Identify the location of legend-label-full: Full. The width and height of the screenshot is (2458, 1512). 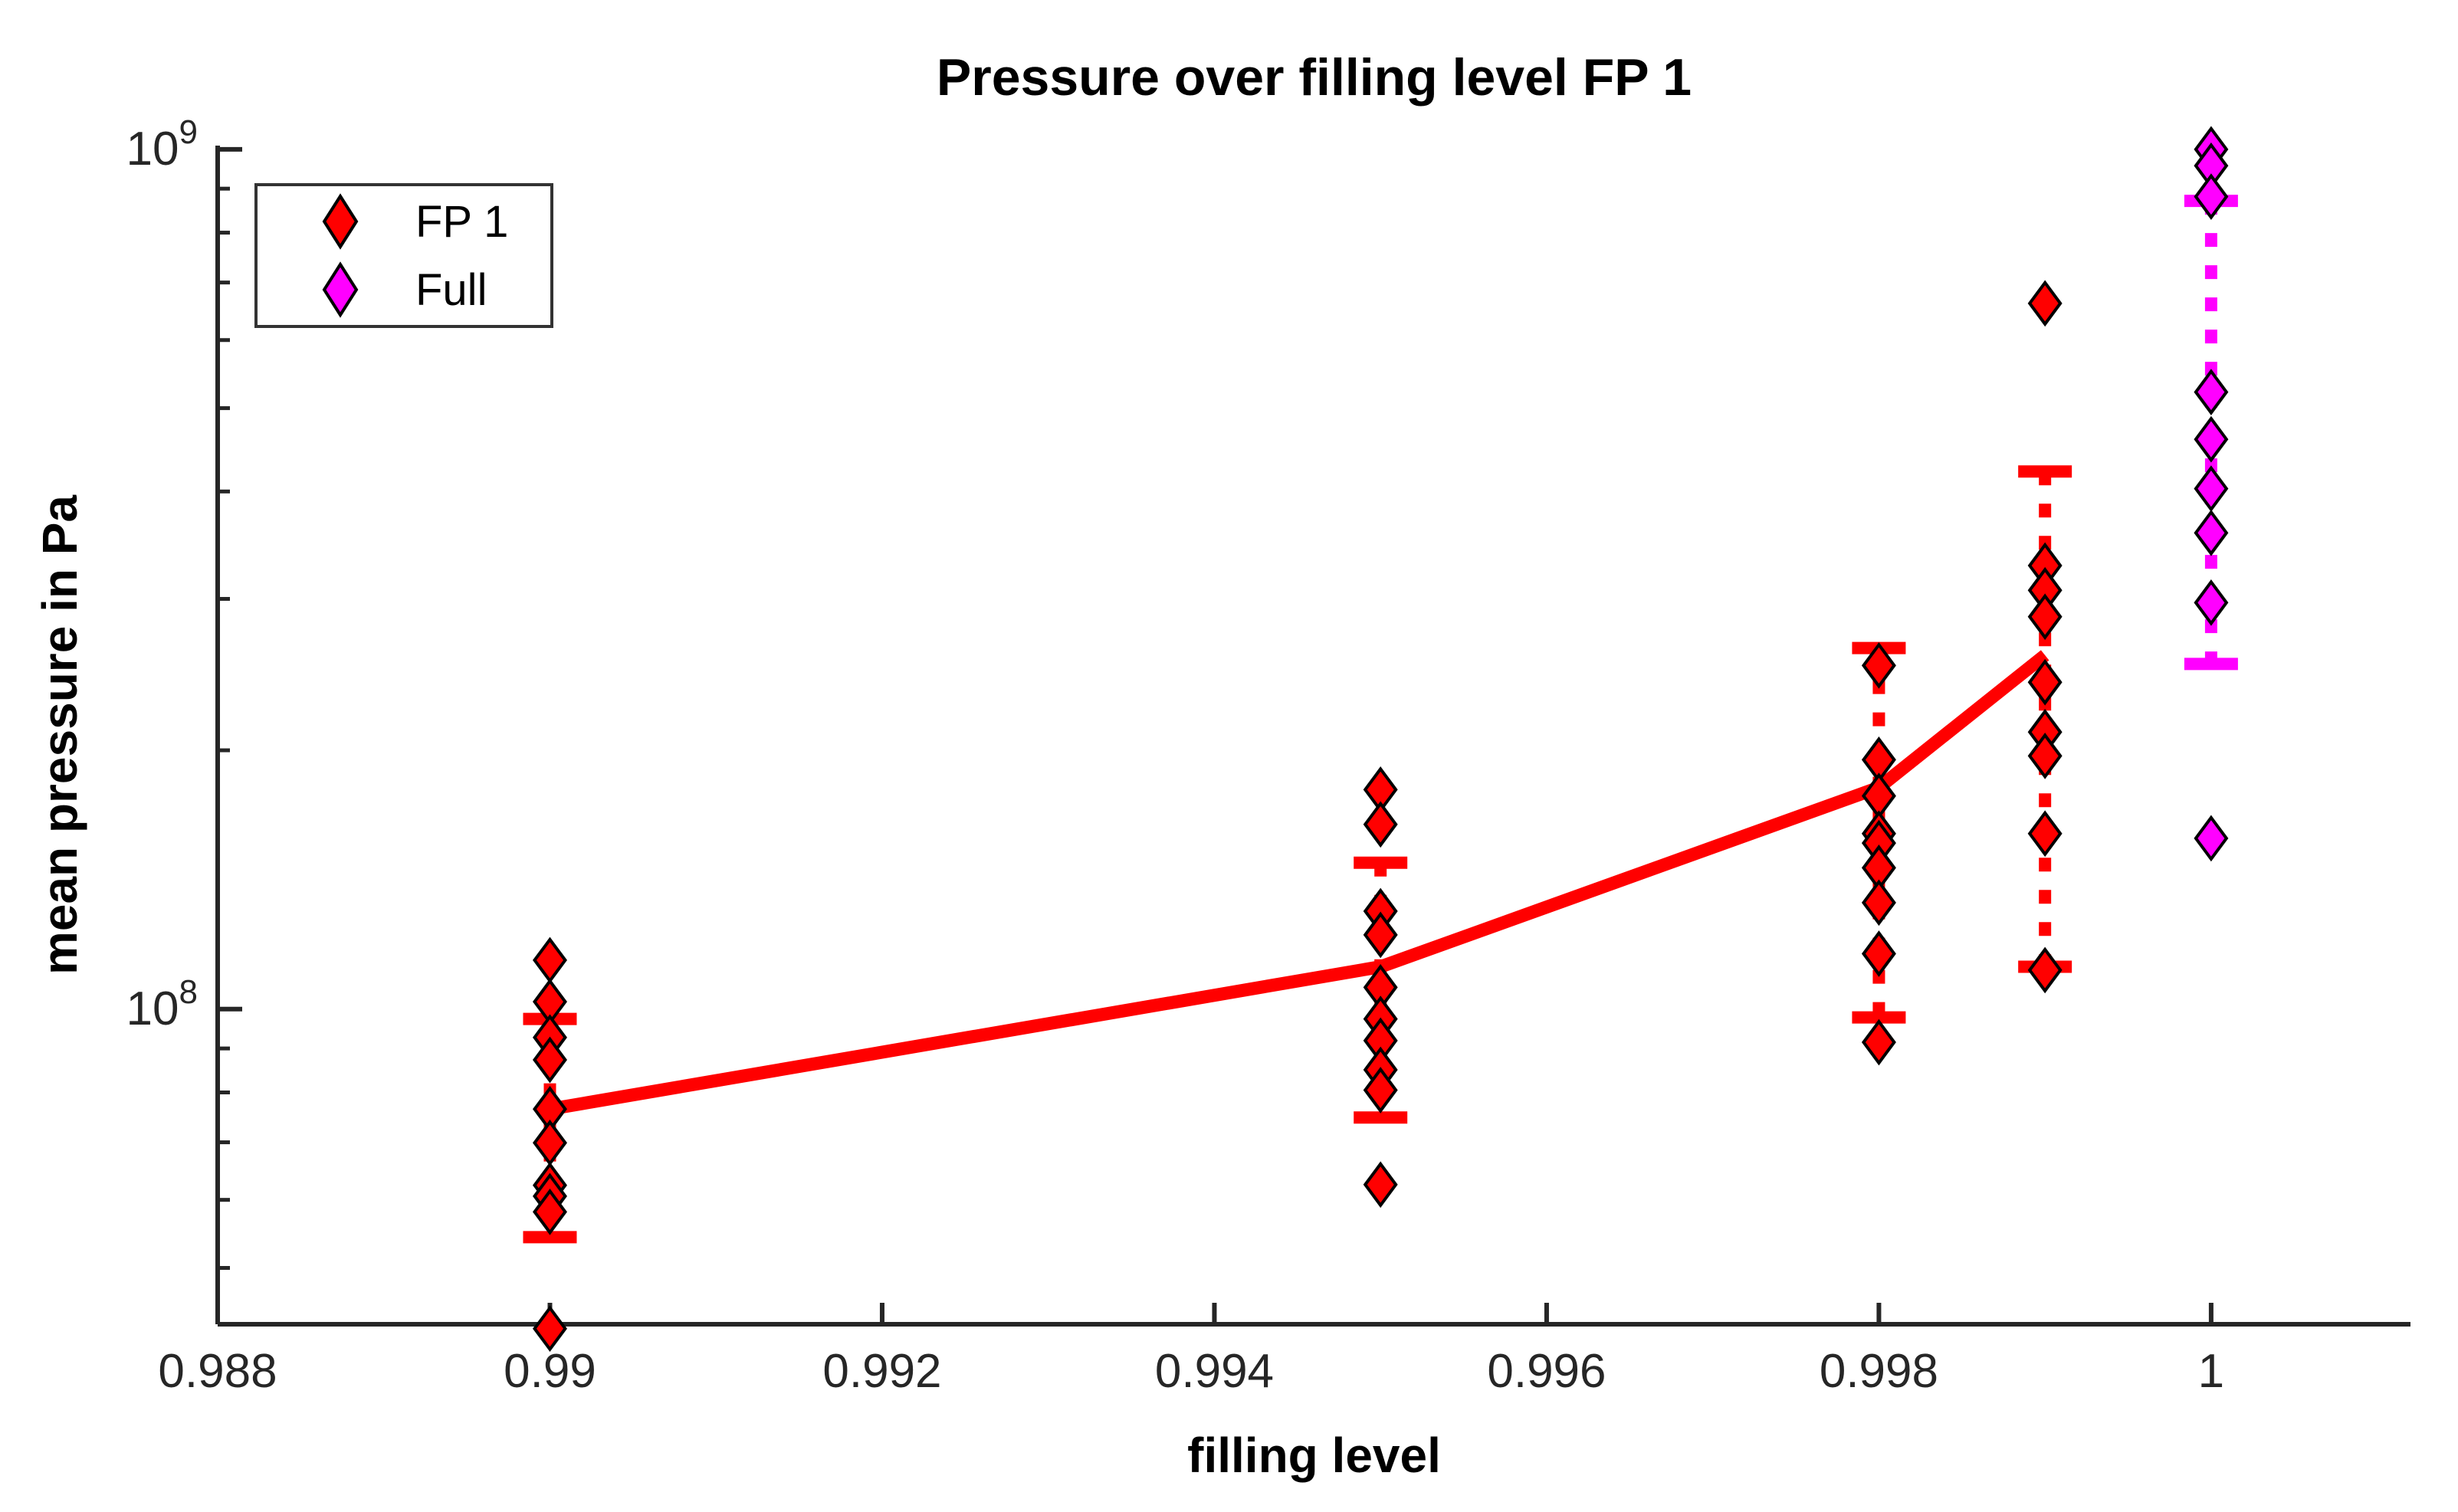
(451, 289).